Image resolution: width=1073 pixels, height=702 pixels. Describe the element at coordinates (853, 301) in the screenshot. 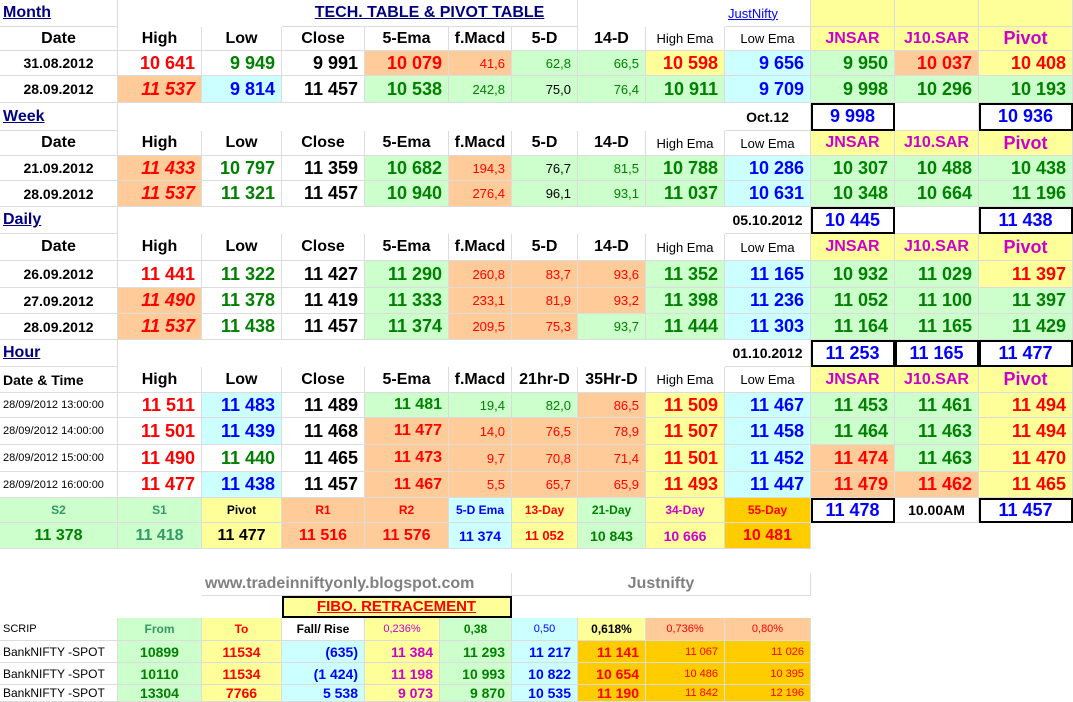

I see `daily-row-1-col-10: 11 052` at that location.